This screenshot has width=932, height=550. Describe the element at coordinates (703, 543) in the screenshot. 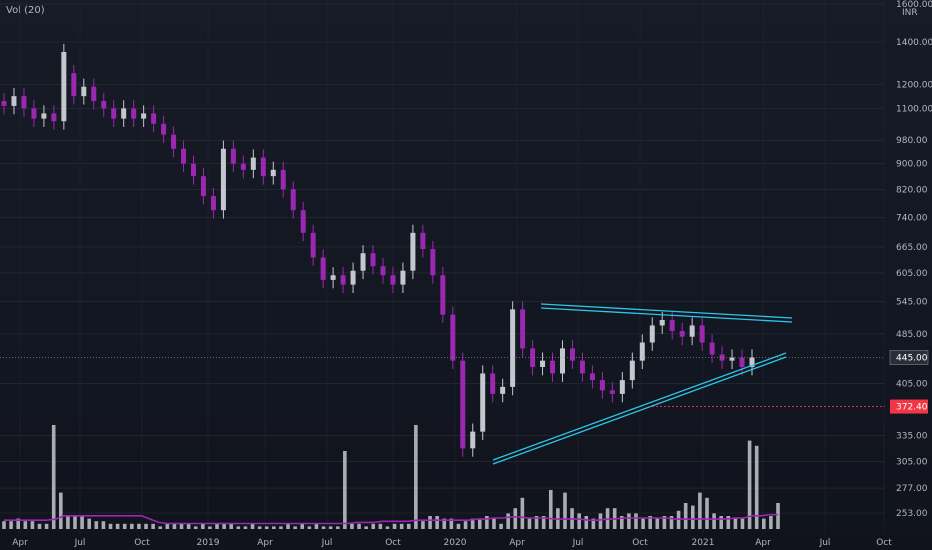

I see `time-tick-label: 2021` at that location.